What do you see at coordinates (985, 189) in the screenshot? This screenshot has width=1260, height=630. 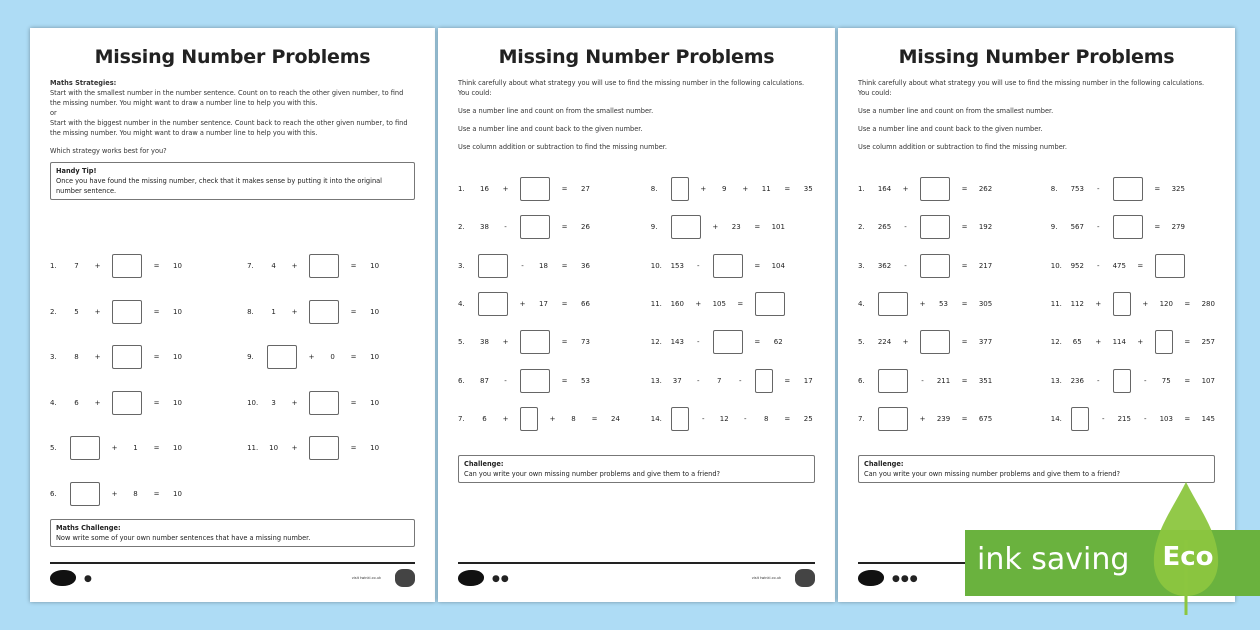 I see `problem-term: 262` at bounding box center [985, 189].